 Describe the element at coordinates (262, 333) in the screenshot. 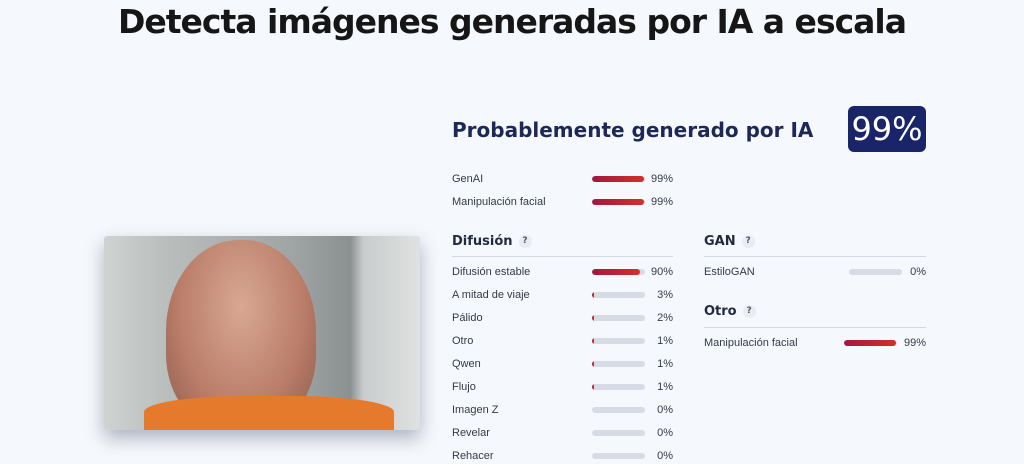

I see `analyzed-image` at that location.